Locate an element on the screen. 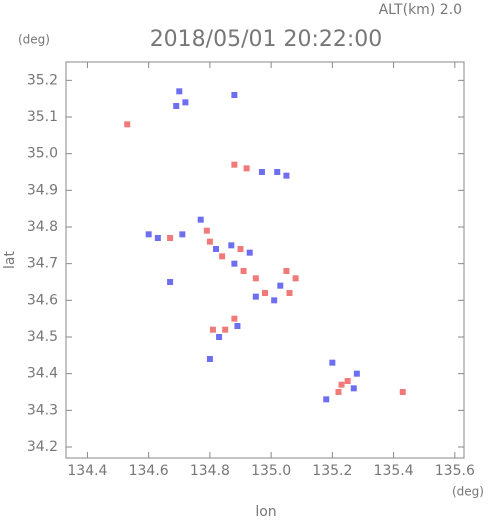 The height and width of the screenshot is (521, 491). y-tick-label: 34.7 is located at coordinates (42, 264).